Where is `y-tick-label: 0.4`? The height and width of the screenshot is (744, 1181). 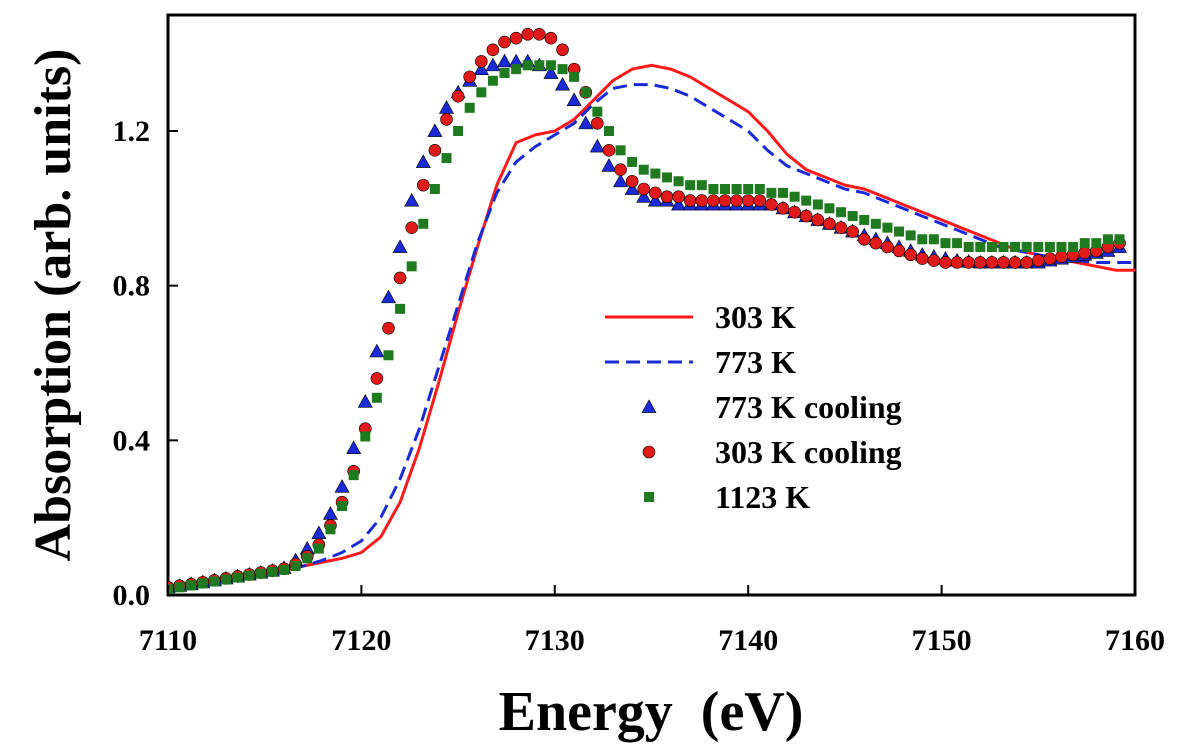 y-tick-label: 0.4 is located at coordinates (132, 440).